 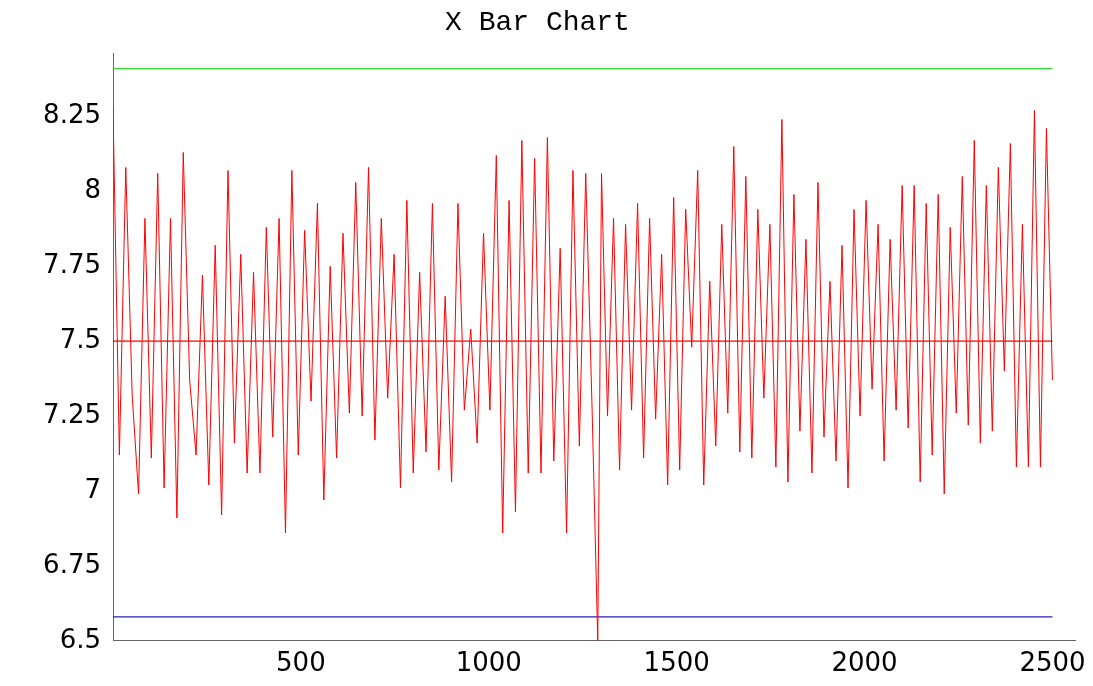 I want to click on x-tick-label: 2000, so click(x=864, y=662).